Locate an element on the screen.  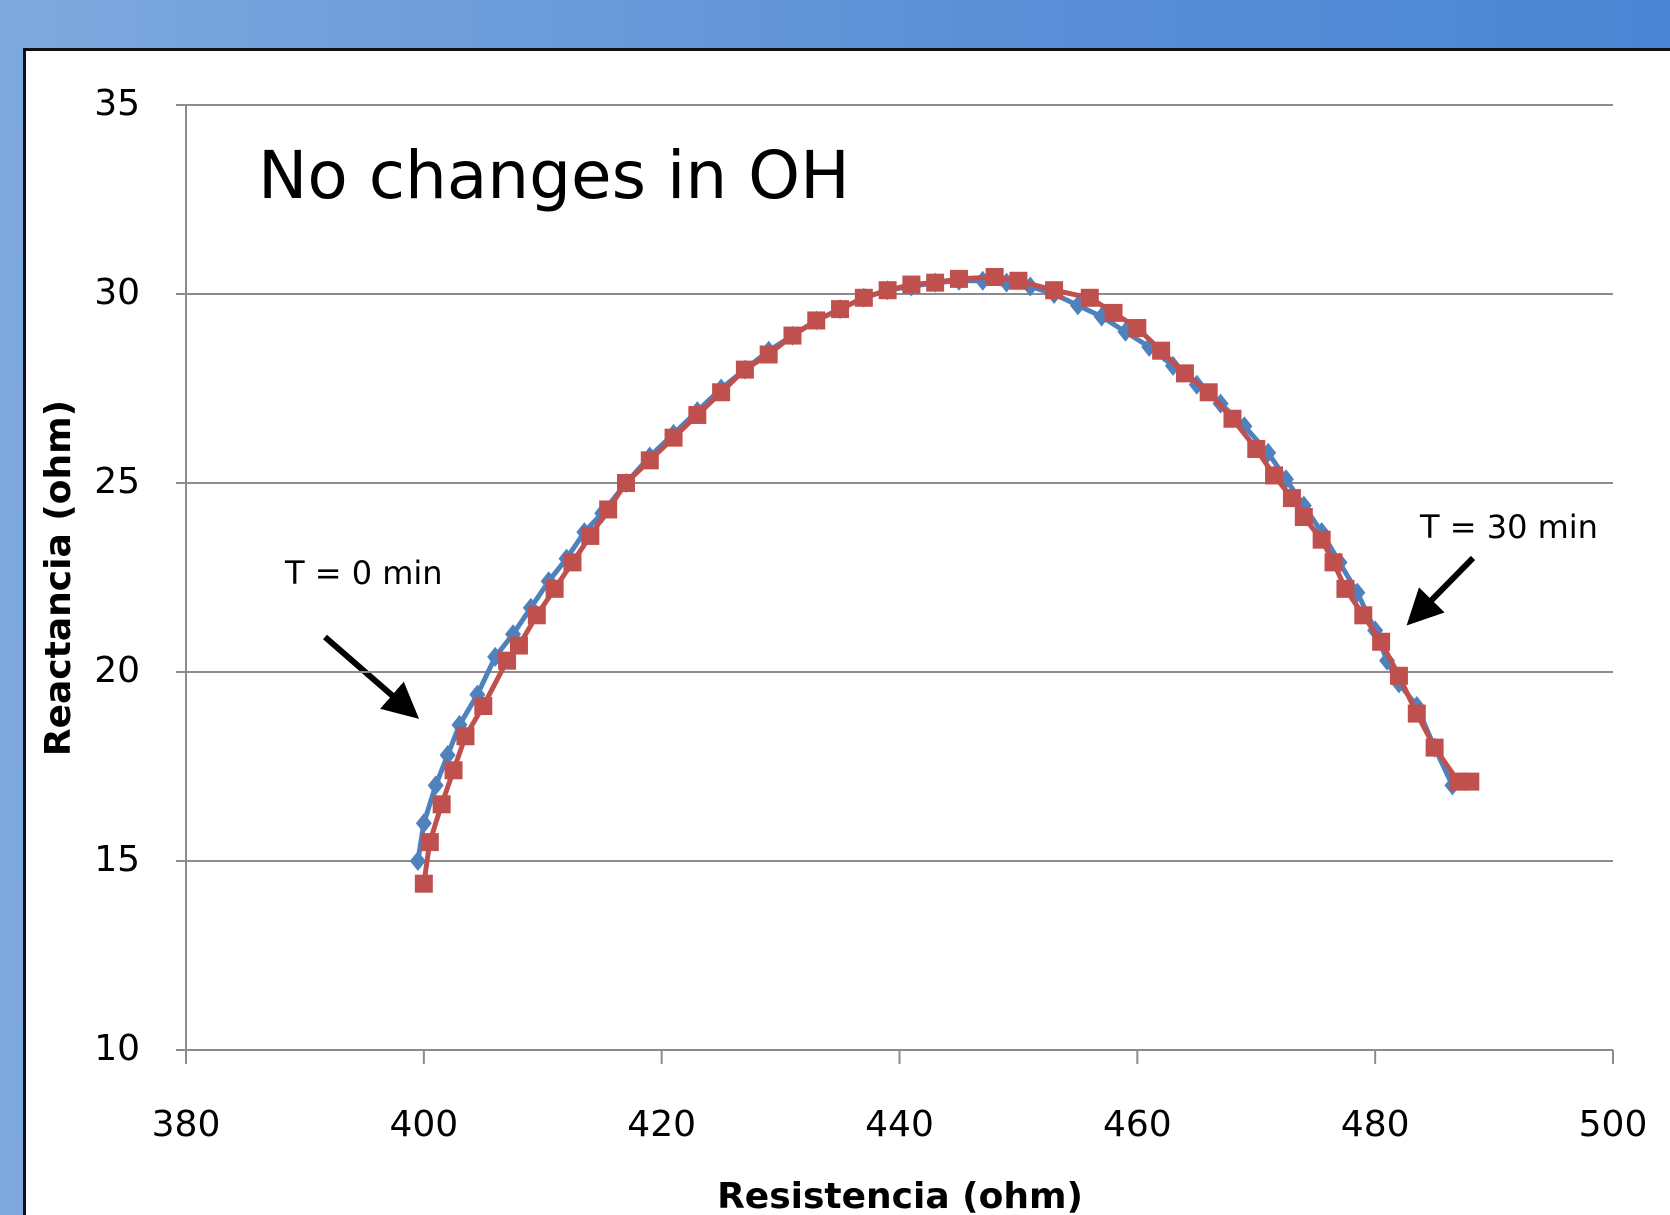
annotation: T = 0 min is located at coordinates (363, 573).